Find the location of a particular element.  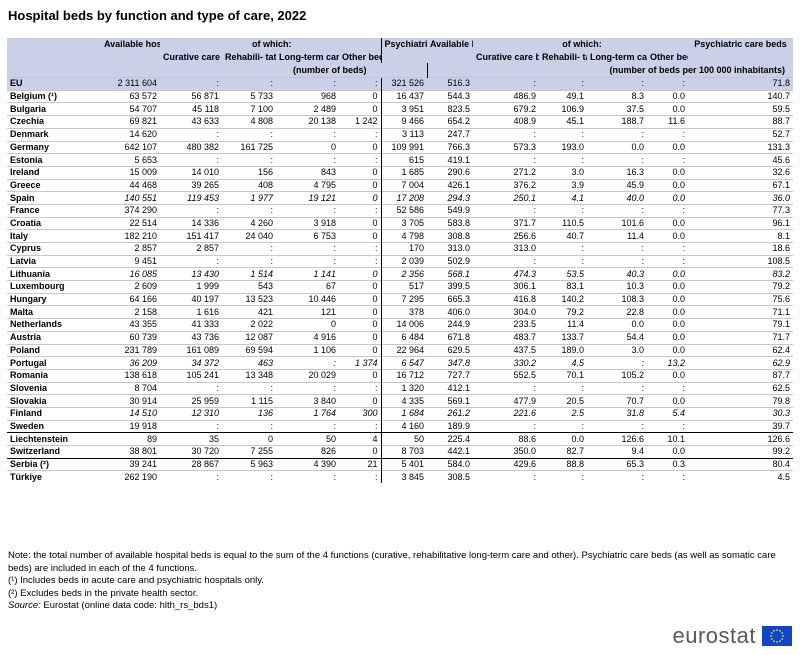

value-cell: 5 653 is located at coordinates (130, 160).